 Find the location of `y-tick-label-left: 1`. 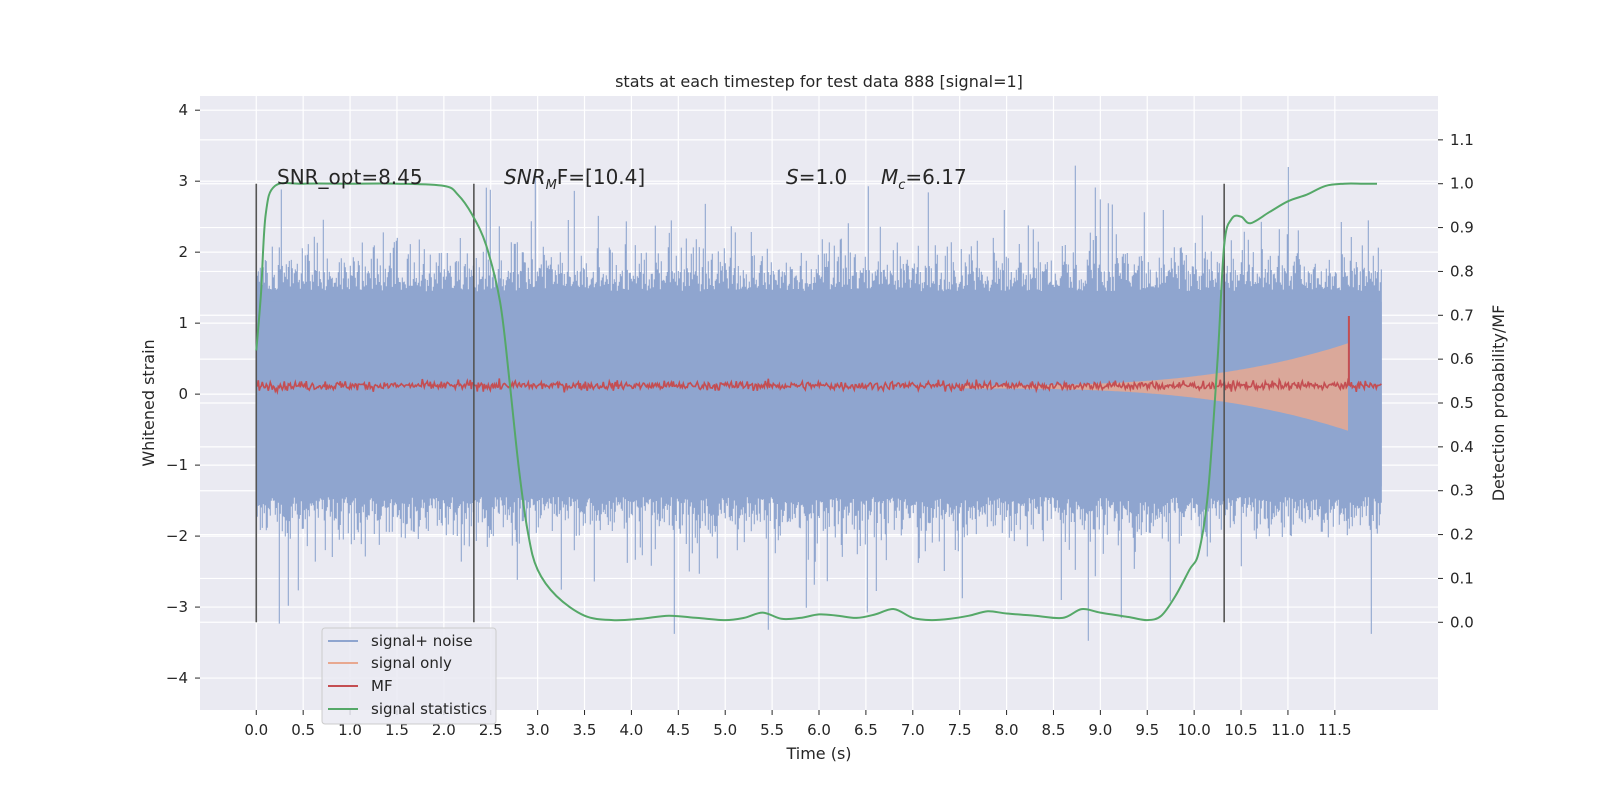

y-tick-label-left: 1 is located at coordinates (183, 323).